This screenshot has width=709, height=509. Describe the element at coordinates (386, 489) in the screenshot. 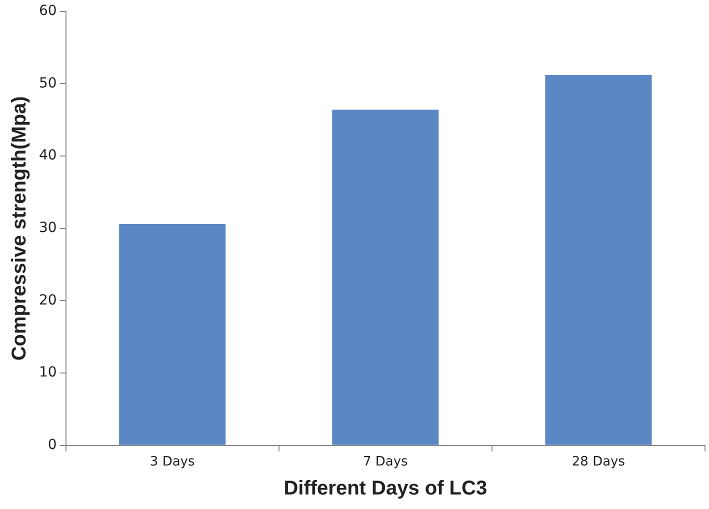

I see `x-axis-title: Different Days of LC3` at that location.